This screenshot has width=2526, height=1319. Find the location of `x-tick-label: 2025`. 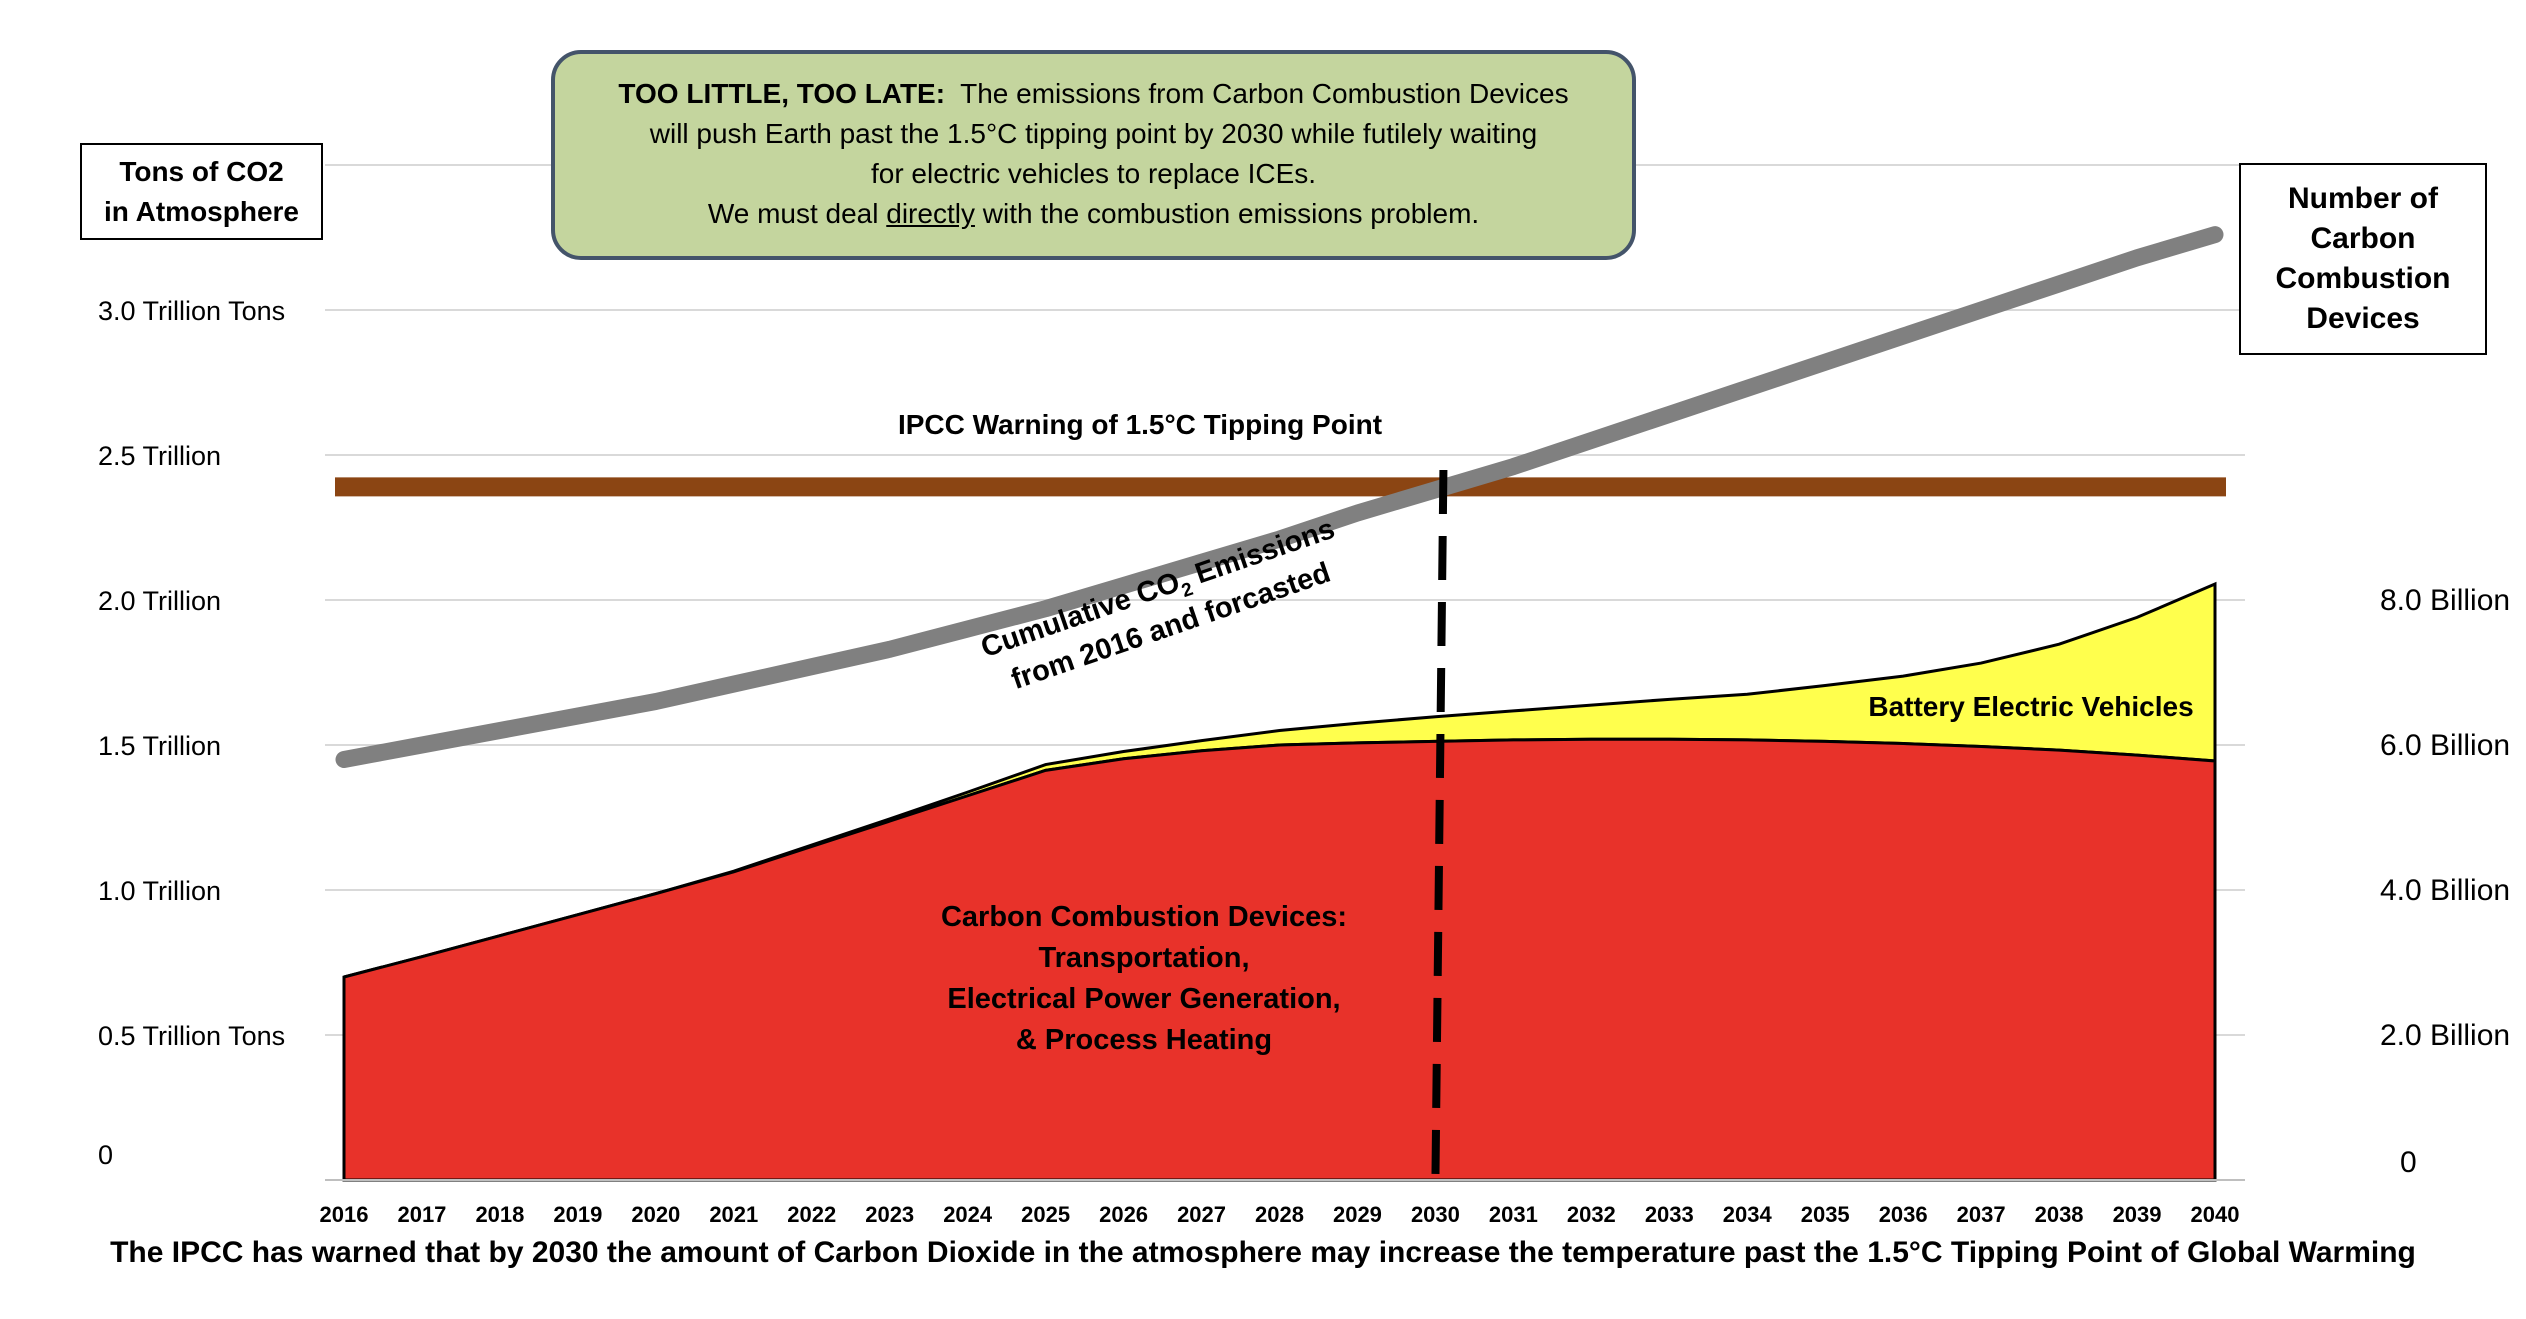

x-tick-label: 2025 is located at coordinates (1045, 1214).